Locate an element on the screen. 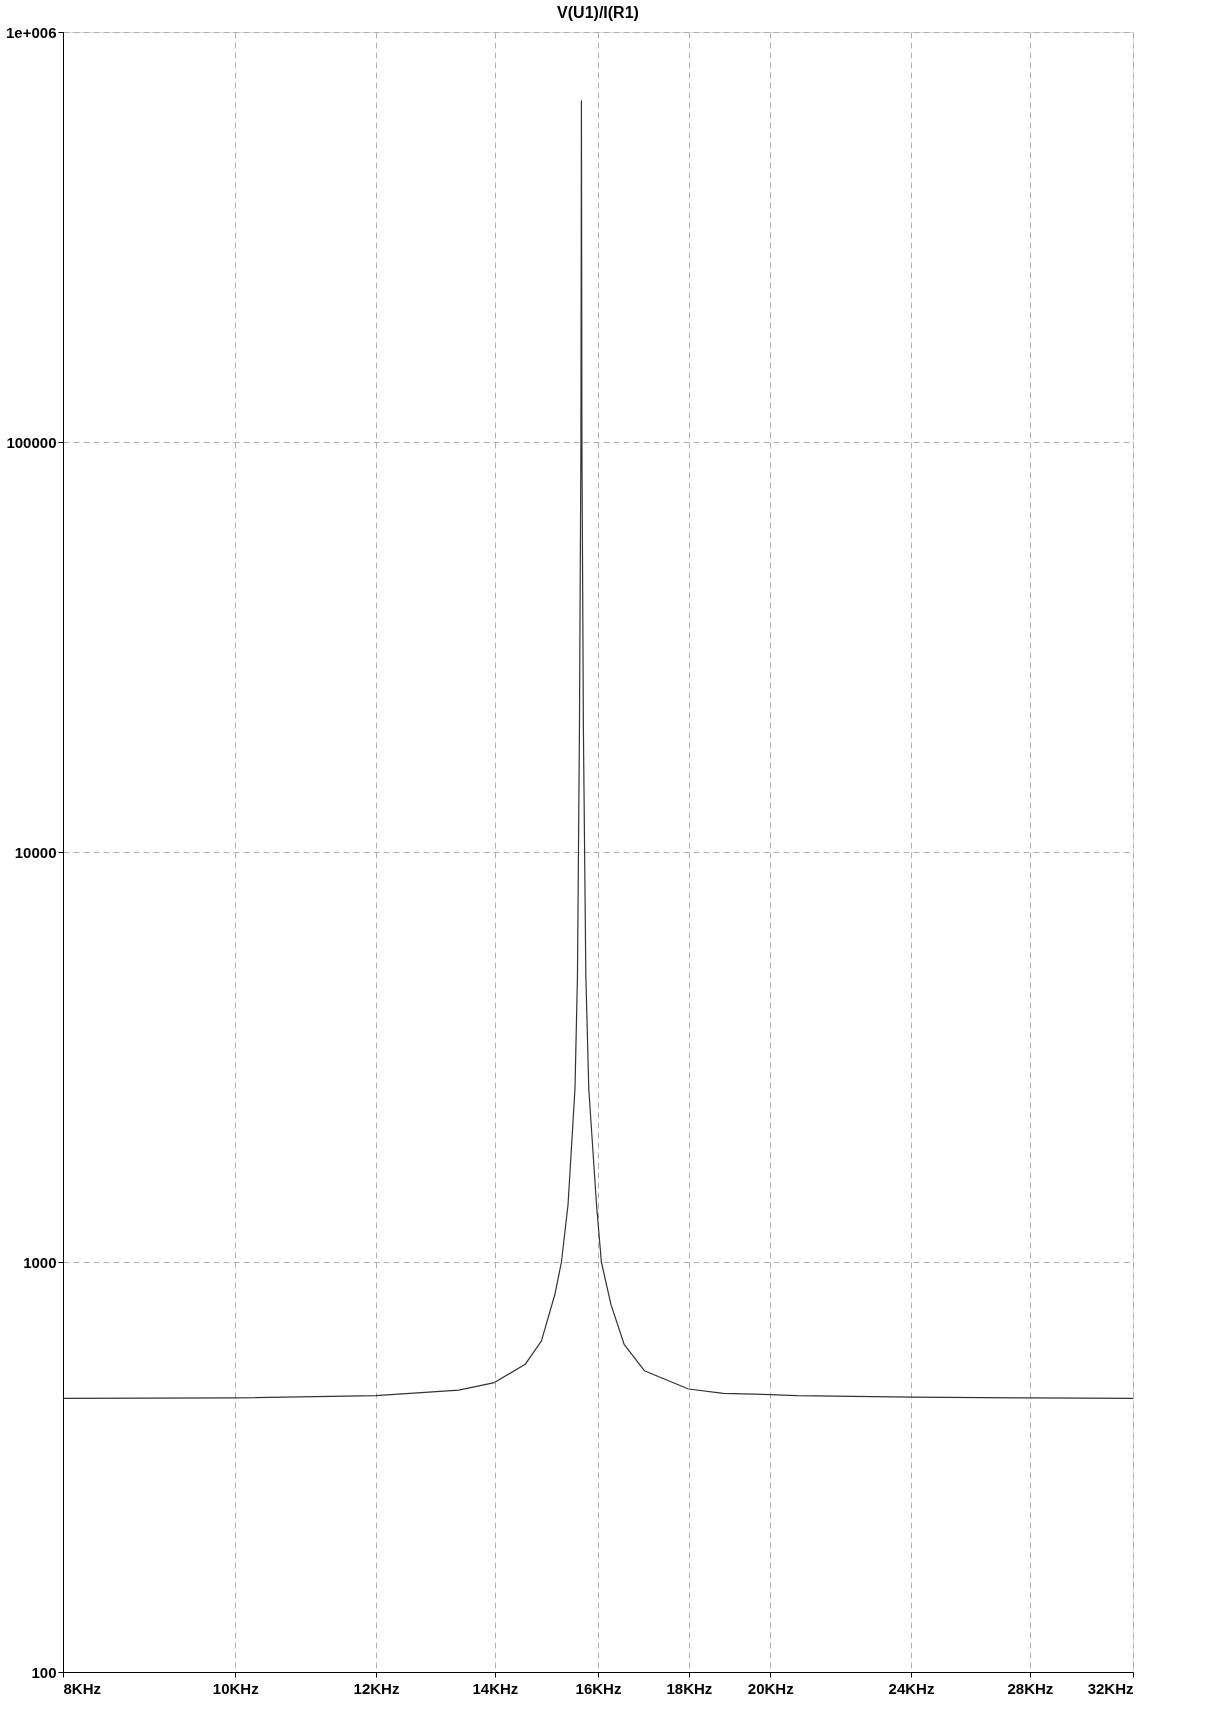  x-tick-label: 32KHz is located at coordinates (1110, 1688).